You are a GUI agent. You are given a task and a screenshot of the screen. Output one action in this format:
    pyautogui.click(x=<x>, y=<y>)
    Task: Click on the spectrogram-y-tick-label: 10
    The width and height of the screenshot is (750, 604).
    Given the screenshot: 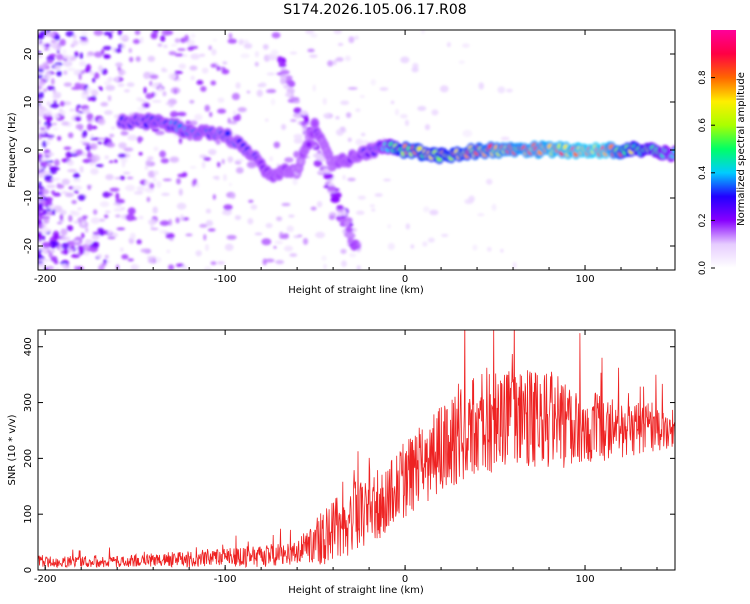 What is the action you would take?
    pyautogui.click(x=28, y=102)
    